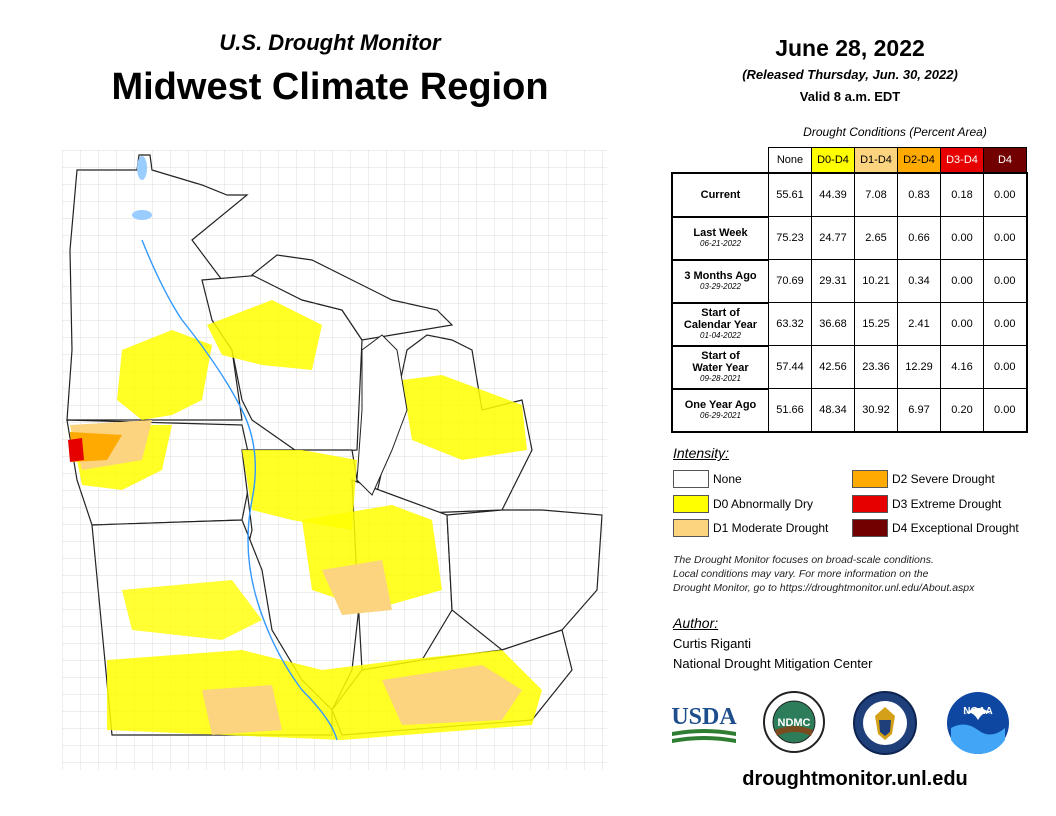 This screenshot has width=1056, height=816. What do you see at coordinates (720, 243) in the screenshot?
I see `row-label-date: 06-21-2022` at bounding box center [720, 243].